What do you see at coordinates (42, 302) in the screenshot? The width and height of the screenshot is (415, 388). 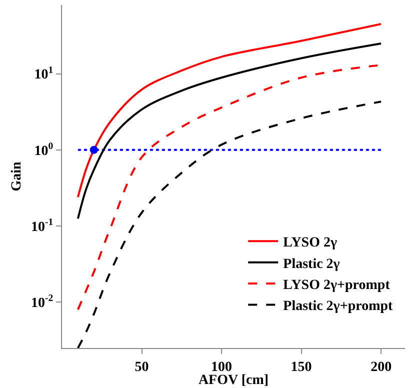 I see `y-tick-label: 10$^{-2}$` at bounding box center [42, 302].